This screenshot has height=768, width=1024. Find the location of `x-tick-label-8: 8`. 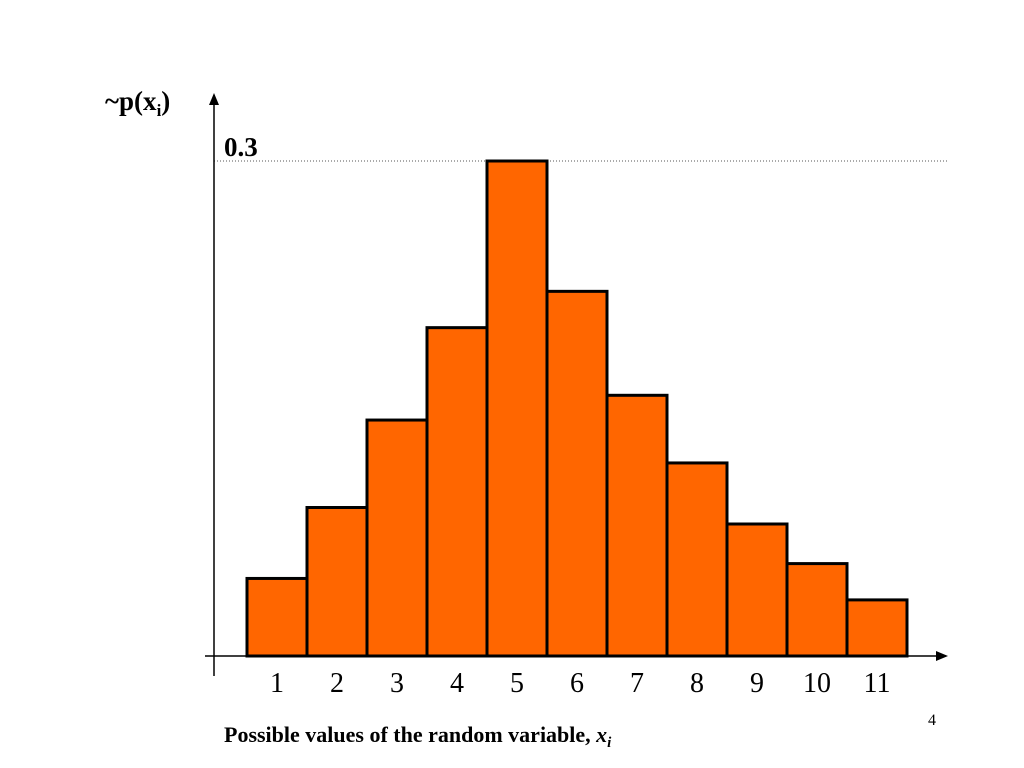

x-tick-label-8: 8 is located at coordinates (697, 683).